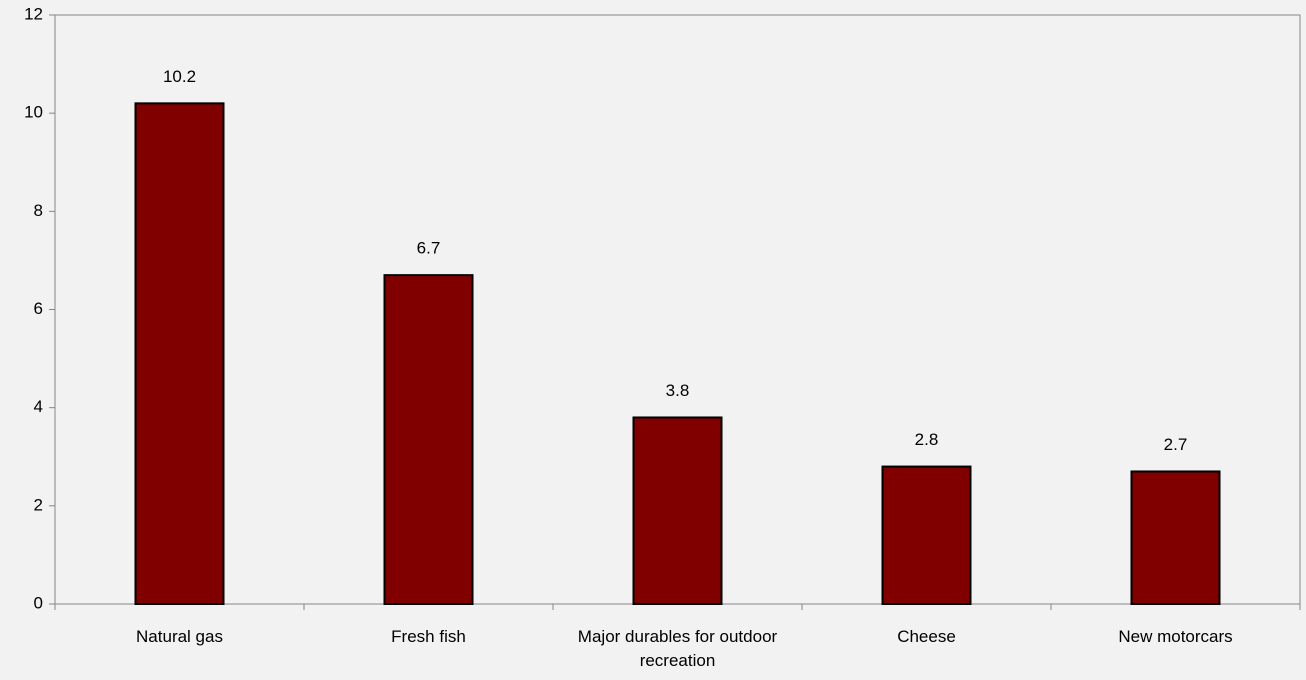  What do you see at coordinates (927, 439) in the screenshot?
I see `data-label: 2.8` at bounding box center [927, 439].